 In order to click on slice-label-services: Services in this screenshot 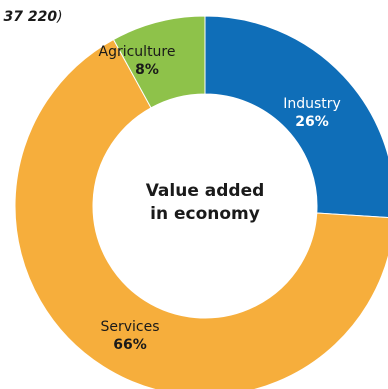, I will do `click(129, 327)`.